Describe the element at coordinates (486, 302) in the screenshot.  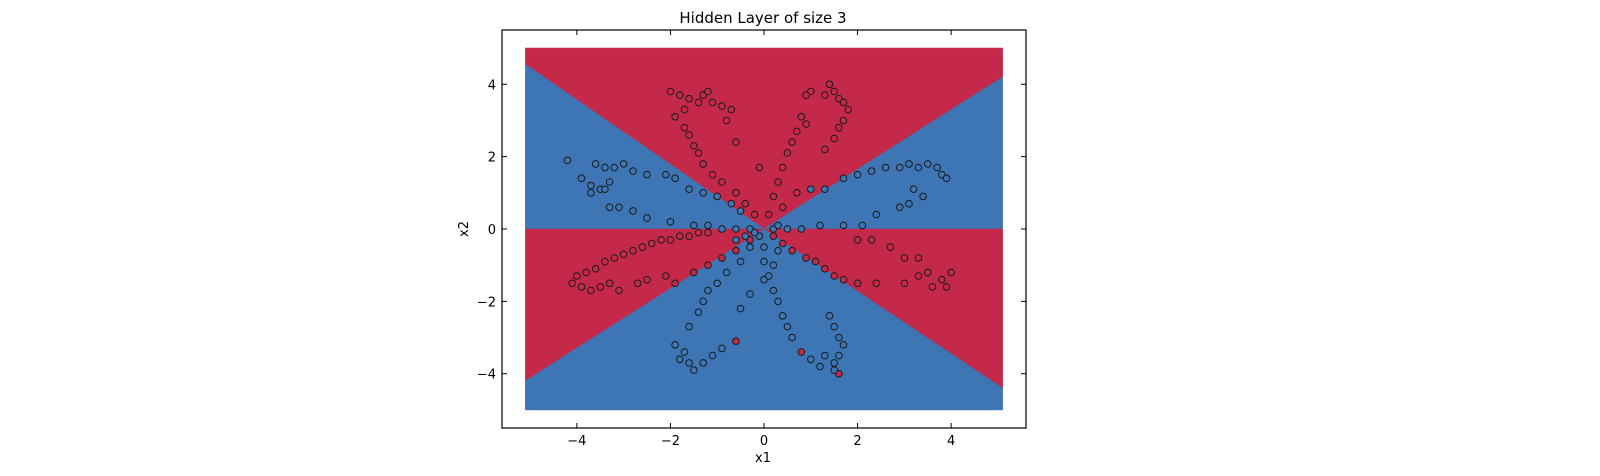
I see `y-tick-label: −2` at that location.